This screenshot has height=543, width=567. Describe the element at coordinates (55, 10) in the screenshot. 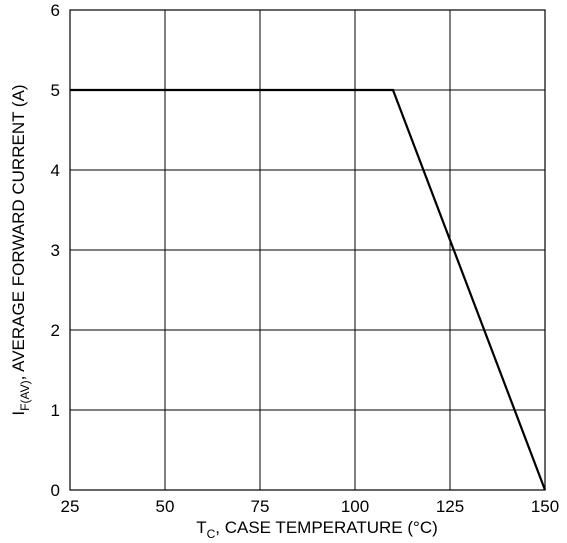

I see `y-tick-label: 6` at that location.